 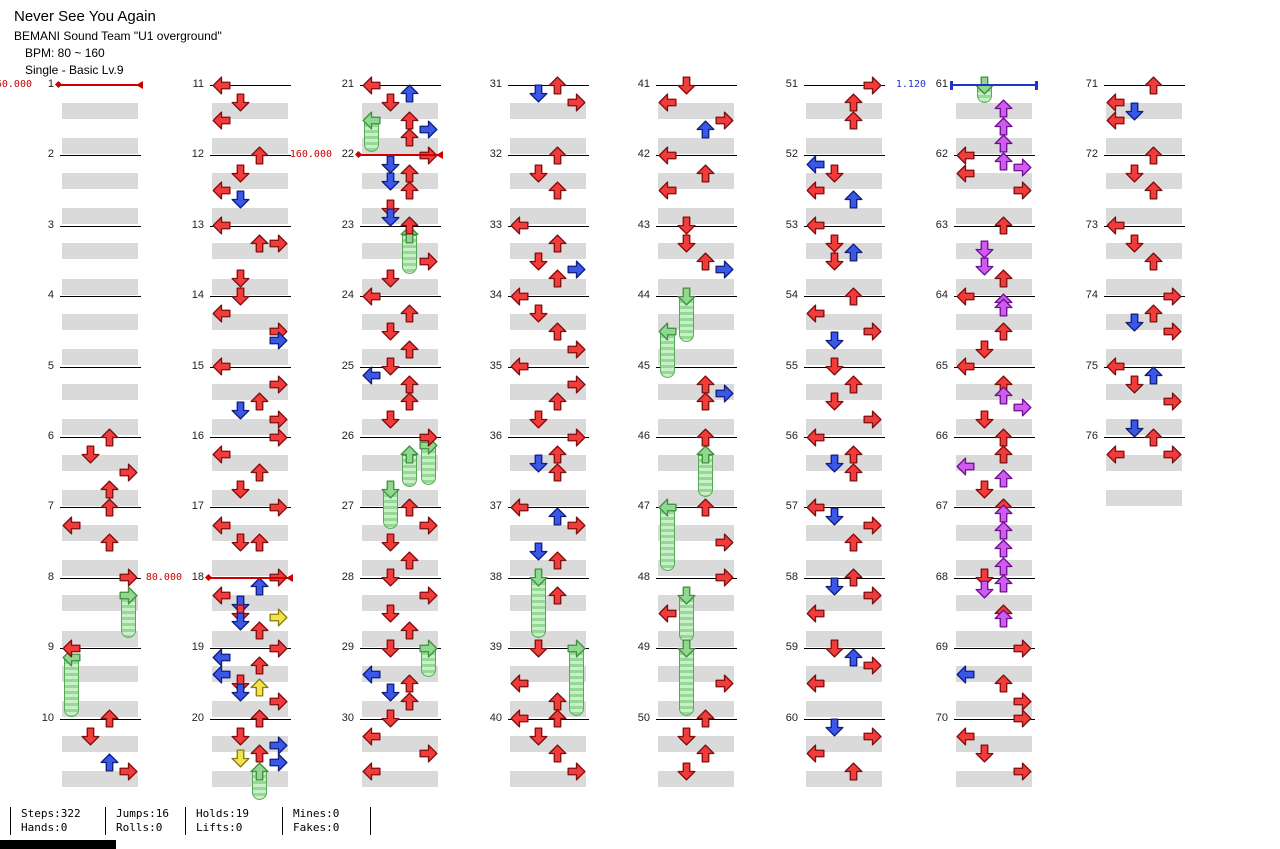 What do you see at coordinates (941, 506) in the screenshot?
I see `measure-number: 67` at bounding box center [941, 506].